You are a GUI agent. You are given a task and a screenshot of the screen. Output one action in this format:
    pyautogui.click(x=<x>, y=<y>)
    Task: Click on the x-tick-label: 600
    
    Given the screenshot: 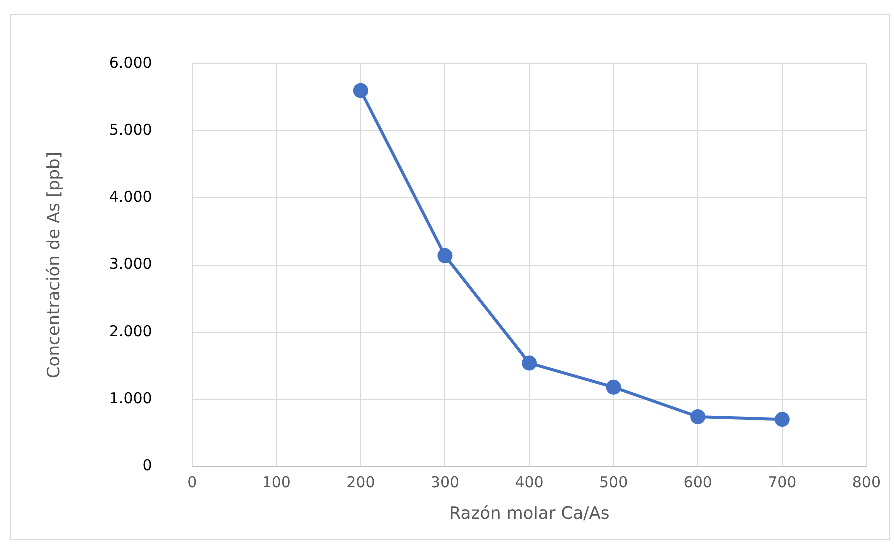 What is the action you would take?
    pyautogui.click(x=698, y=482)
    